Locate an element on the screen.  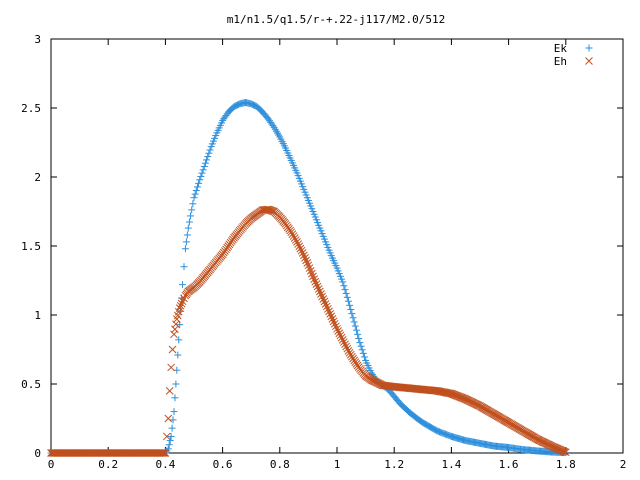
x-tick-label: 1.8 is located at coordinates (566, 464).